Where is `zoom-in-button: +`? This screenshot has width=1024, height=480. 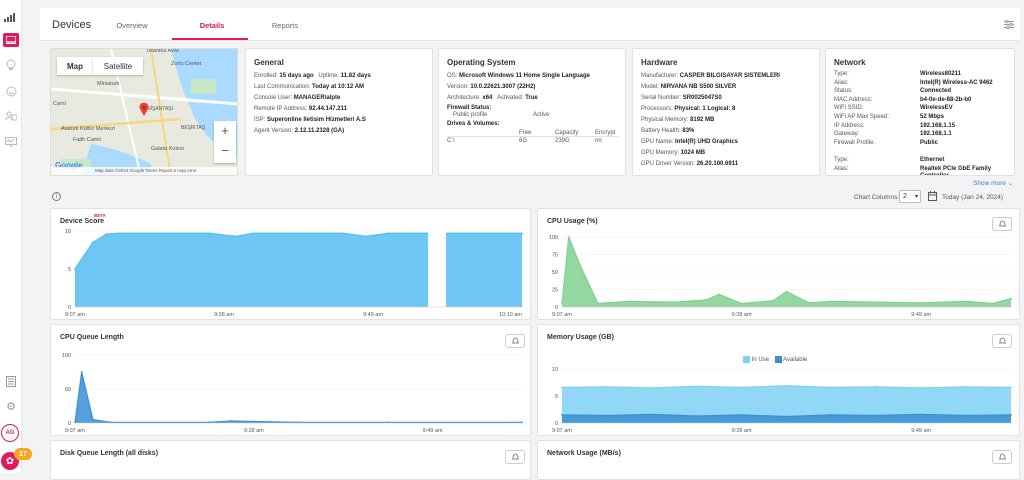
zoom-in-button: + is located at coordinates (225, 130).